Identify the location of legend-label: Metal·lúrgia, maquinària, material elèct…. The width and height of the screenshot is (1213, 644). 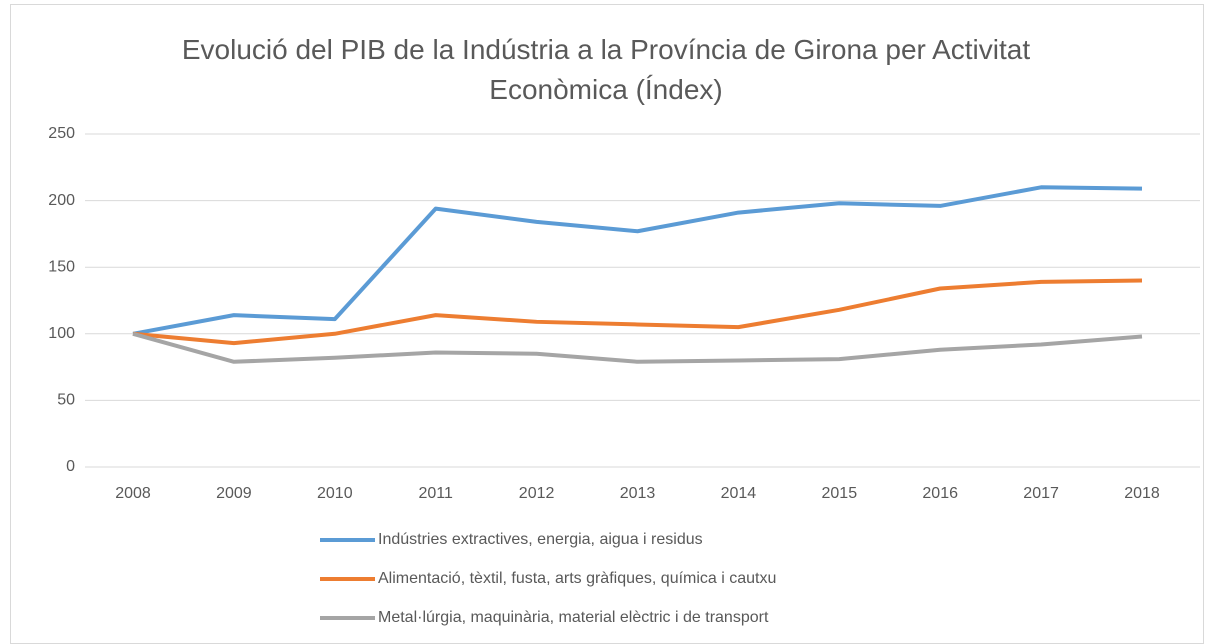
(573, 617).